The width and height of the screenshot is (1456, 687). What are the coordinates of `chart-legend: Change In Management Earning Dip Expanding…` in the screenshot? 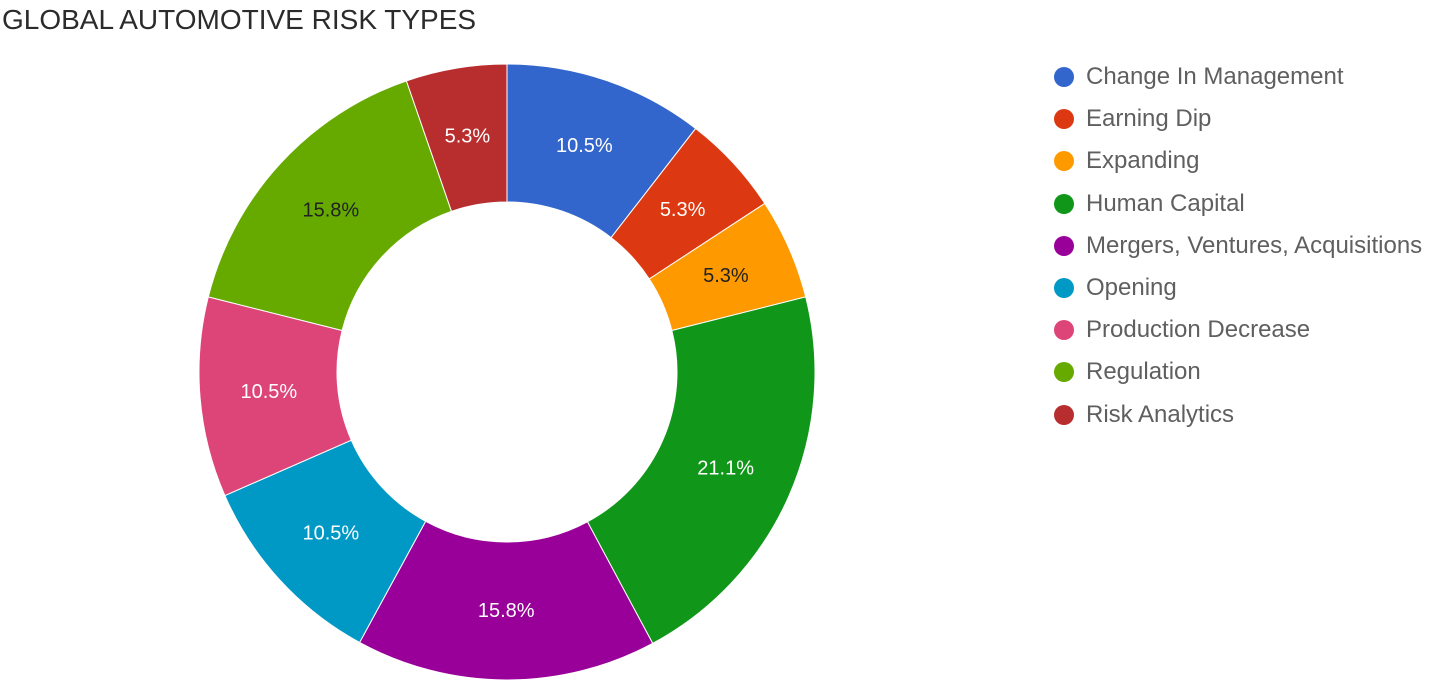 It's located at (1238, 246).